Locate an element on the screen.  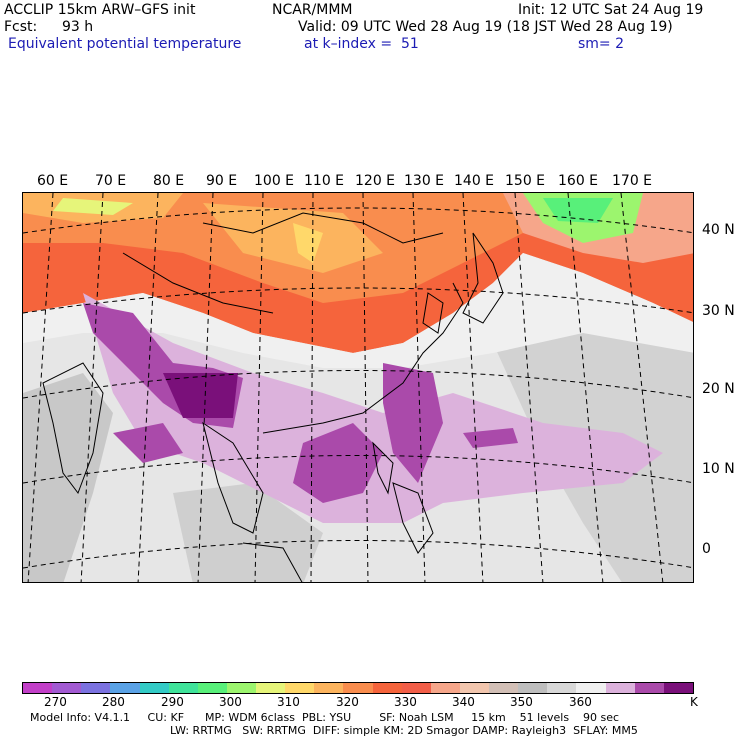
colorbar-tick: 350 is located at coordinates (521, 702).